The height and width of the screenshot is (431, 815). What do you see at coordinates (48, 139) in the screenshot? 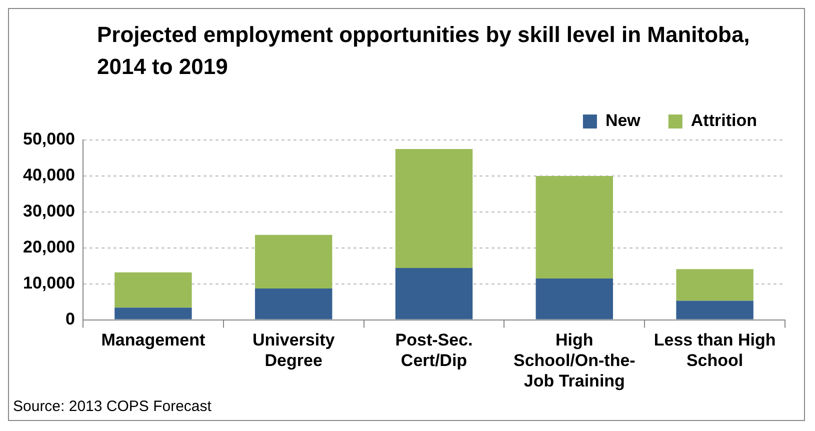
I see `y-tick-label: 50,000` at bounding box center [48, 139].